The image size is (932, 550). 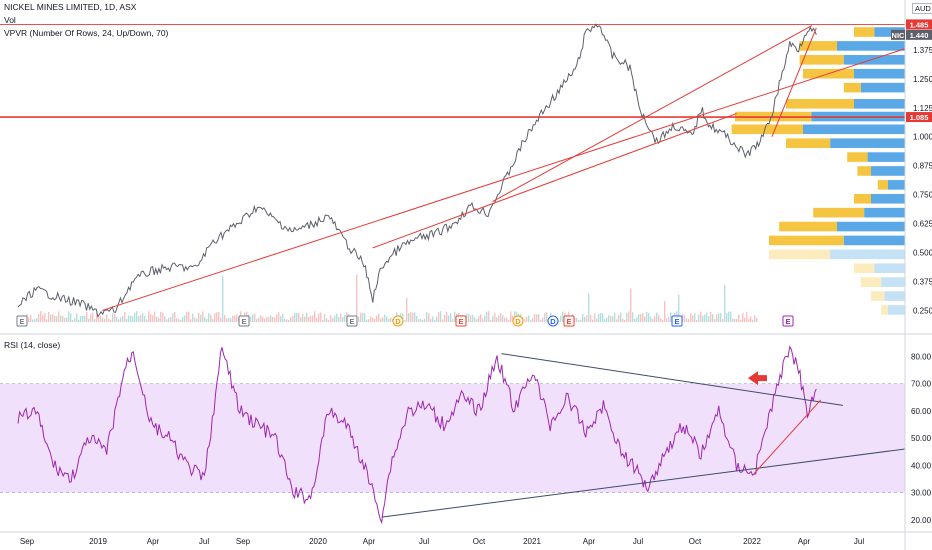 I want to click on rsi-legend: RSI (14, close), so click(x=32, y=345).